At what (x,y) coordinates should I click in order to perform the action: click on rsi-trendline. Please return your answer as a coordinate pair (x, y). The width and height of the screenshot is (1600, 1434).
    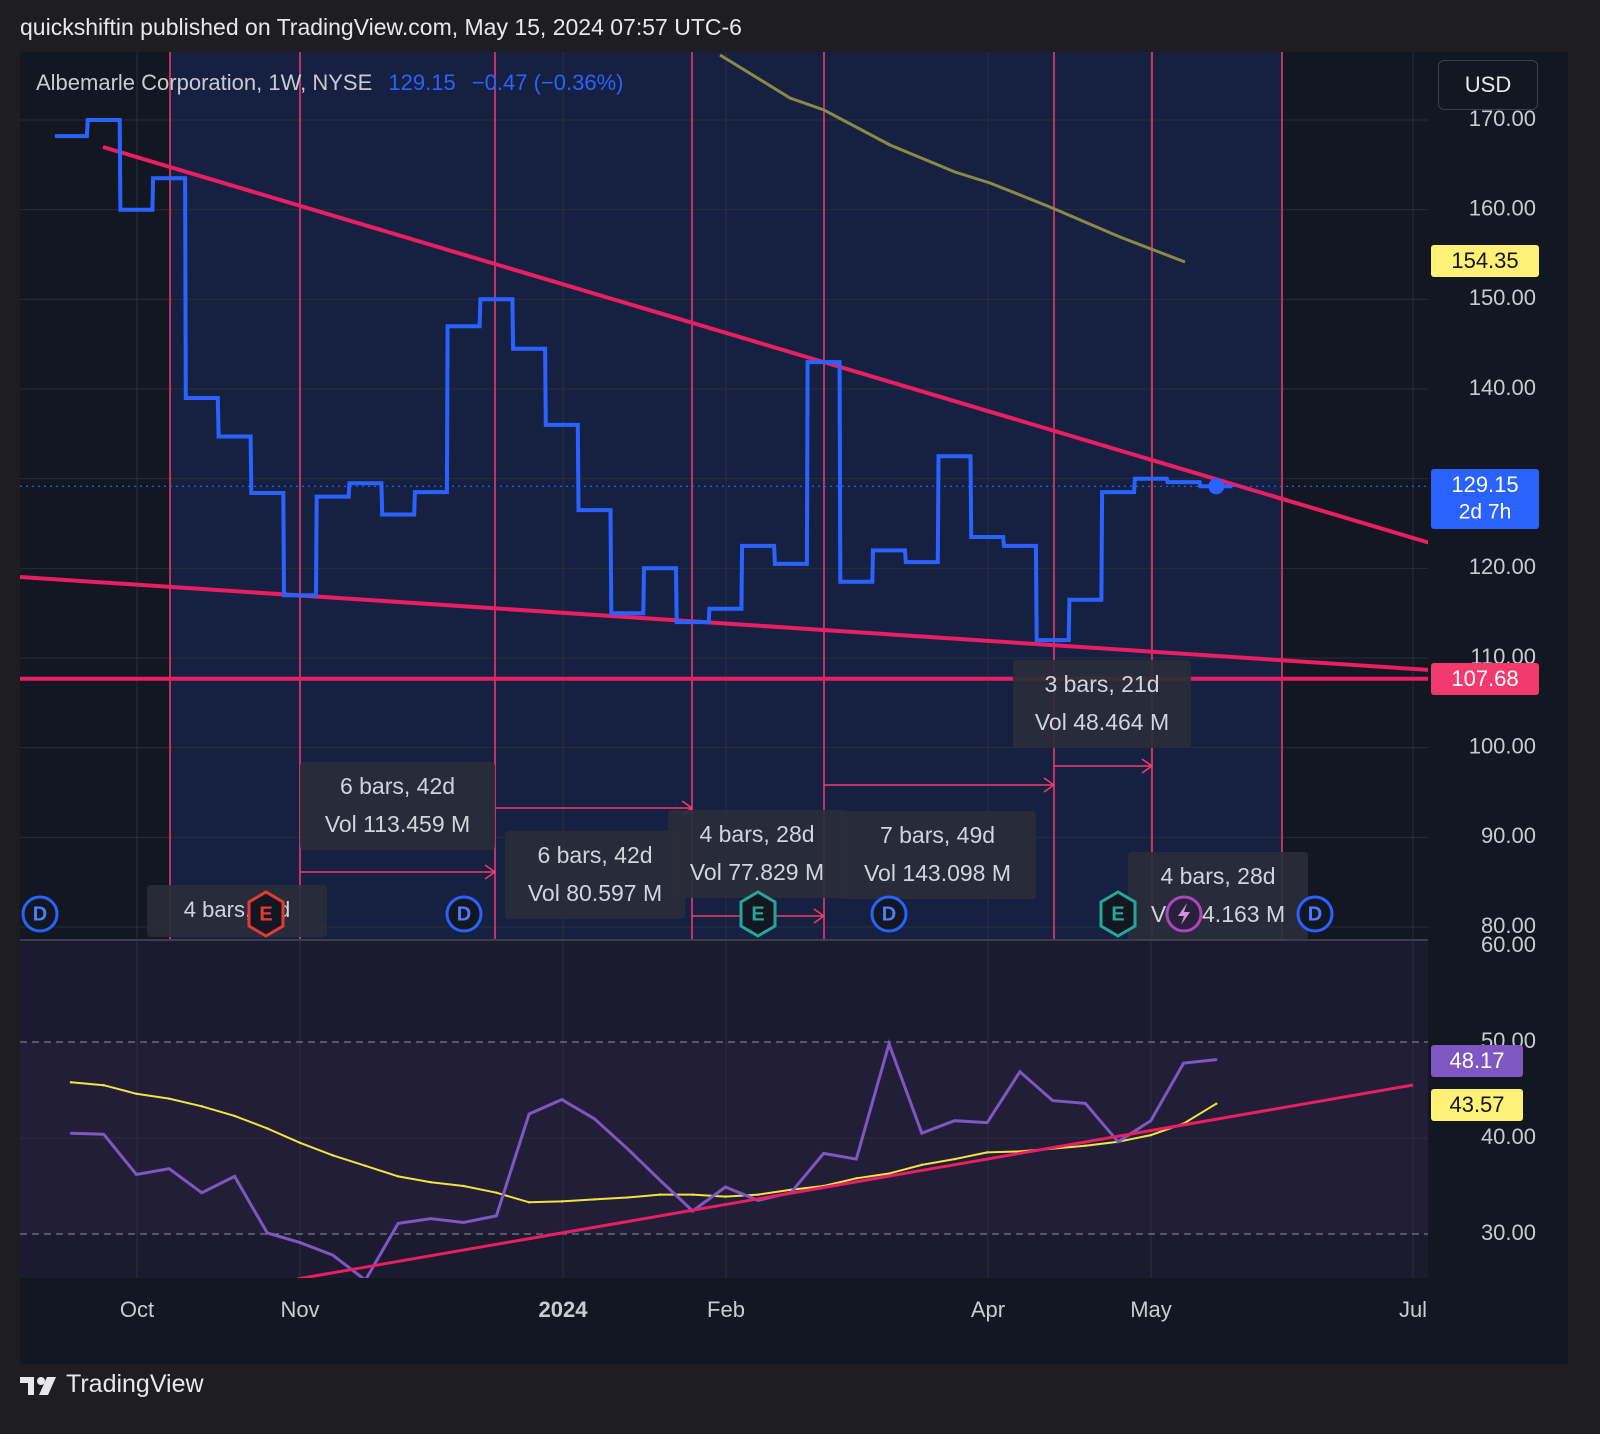
    Looking at the image, I should click on (855, 1182).